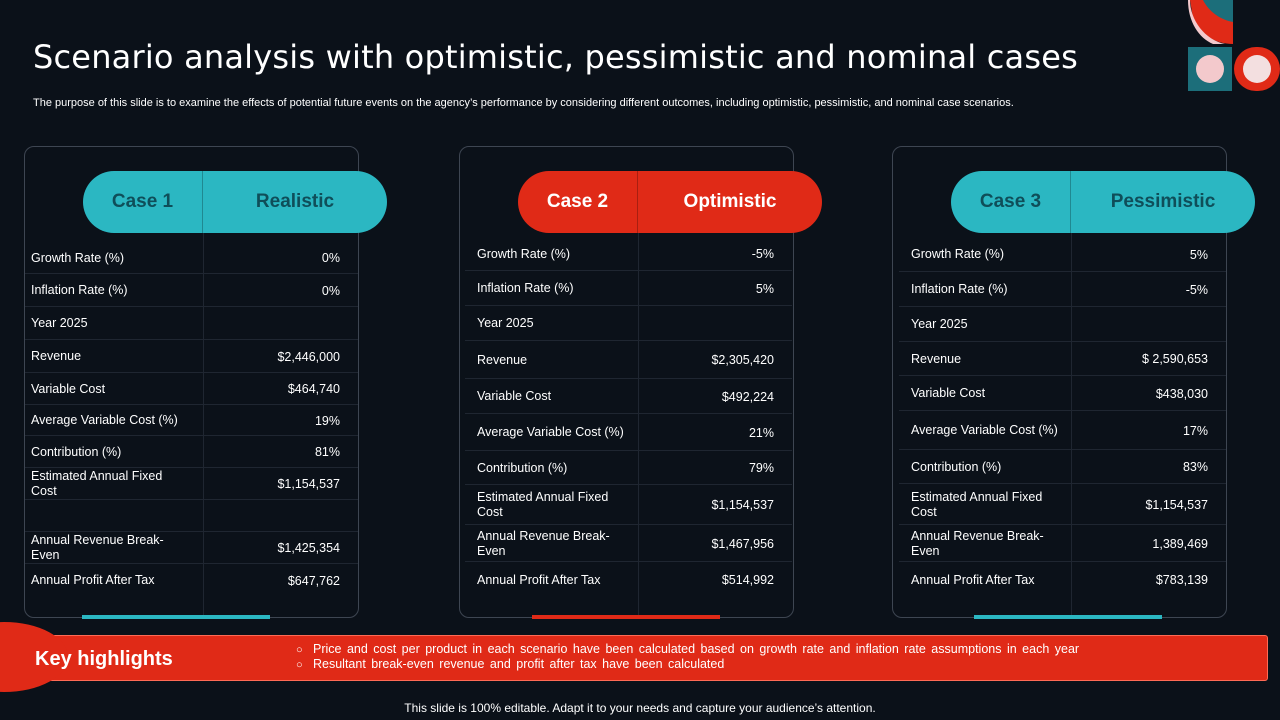  I want to click on row-value: 83%, so click(1195, 467).